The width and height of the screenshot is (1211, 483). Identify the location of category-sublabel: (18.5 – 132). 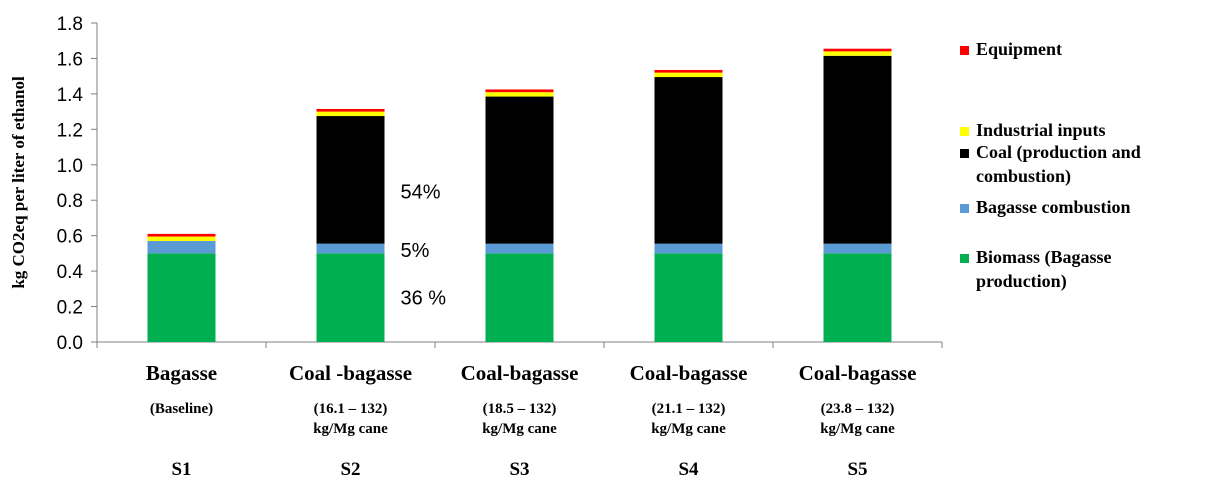
(520, 409).